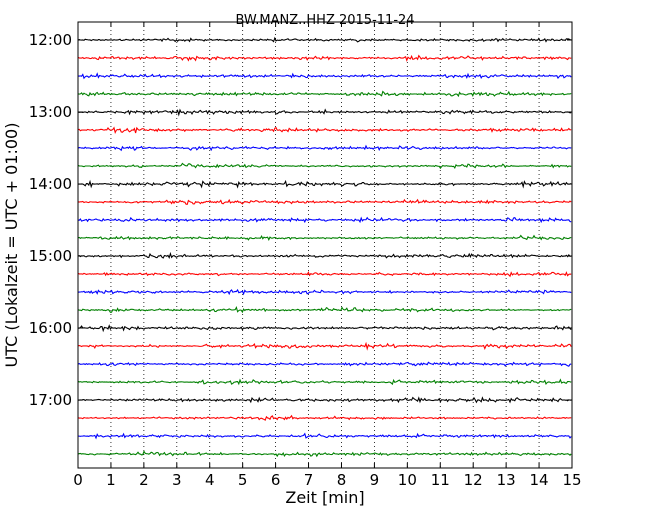  I want to click on y-tick-label: 15:00, so click(50, 256).